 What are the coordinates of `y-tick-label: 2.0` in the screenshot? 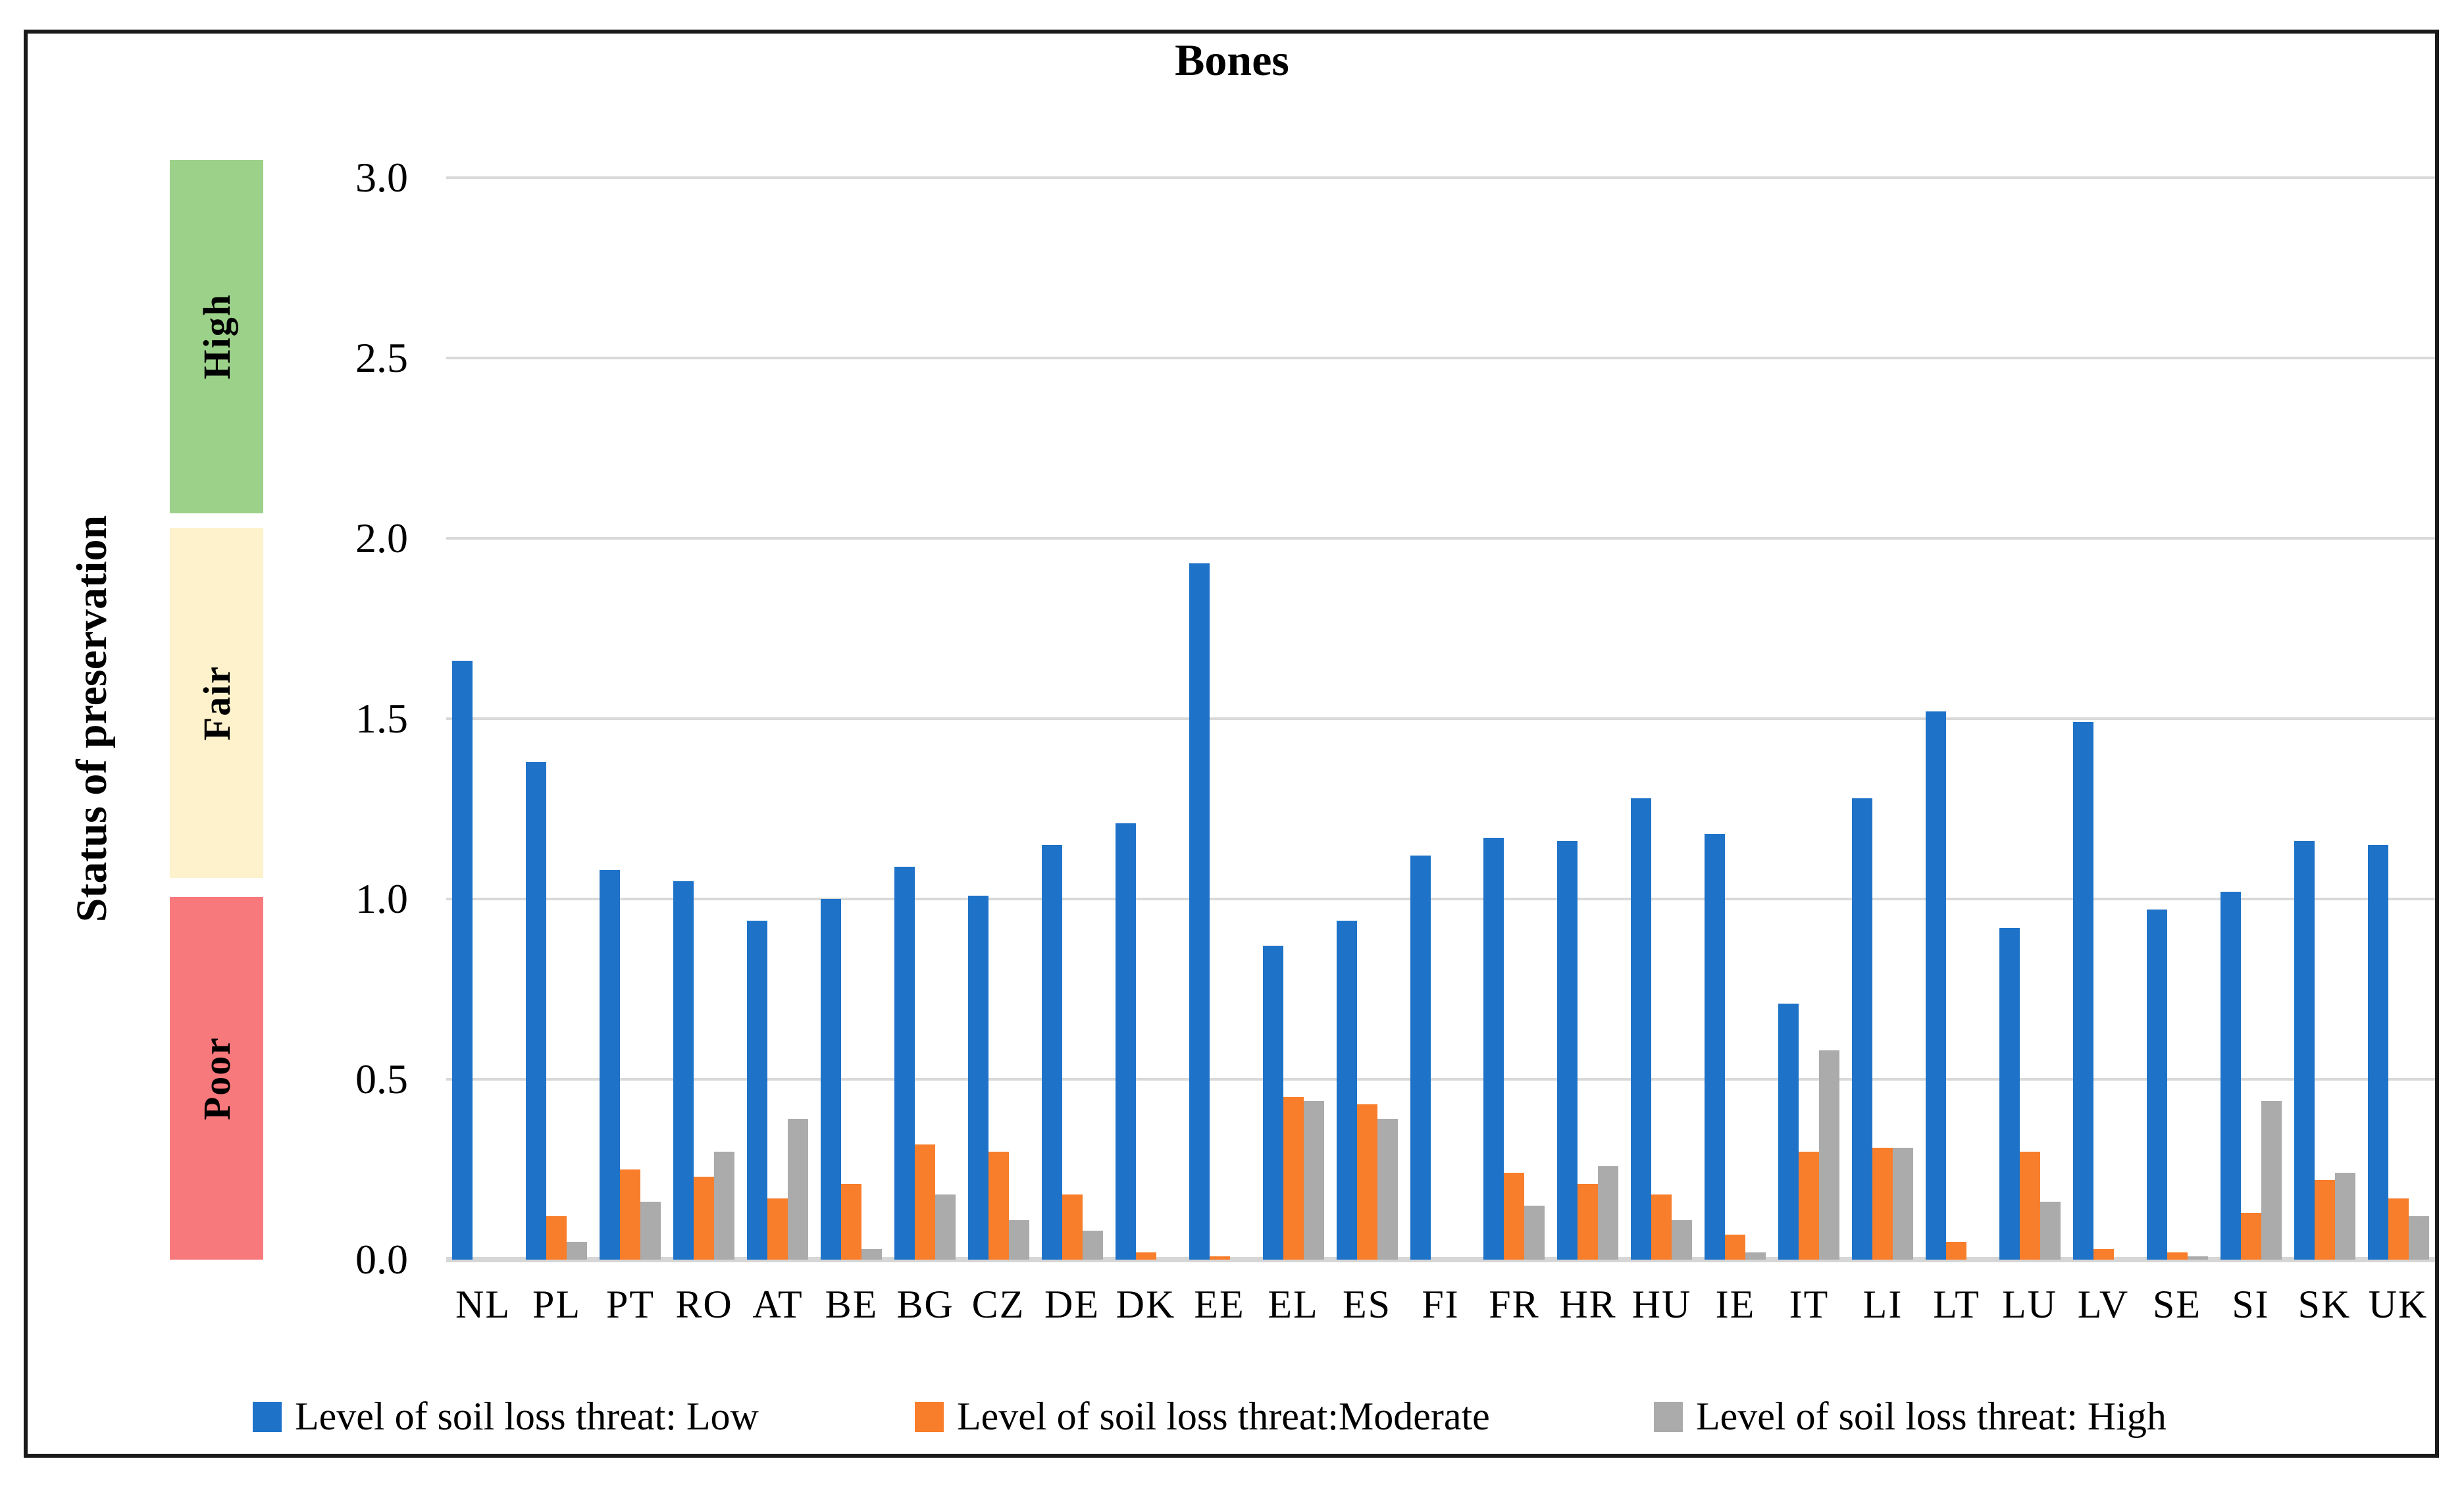 It's located at (381, 538).